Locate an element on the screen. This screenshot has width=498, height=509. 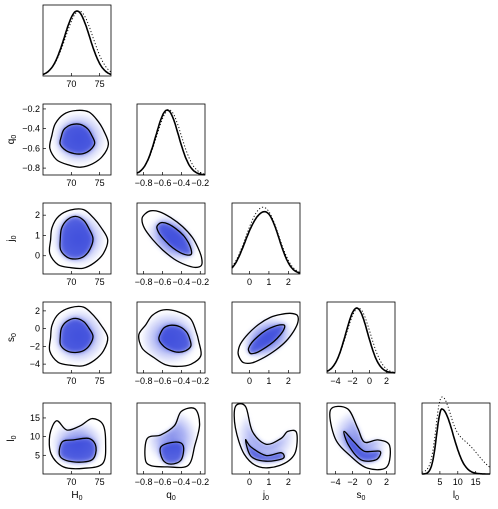
marginal-curve-l0 is located at coordinates (455, 441).